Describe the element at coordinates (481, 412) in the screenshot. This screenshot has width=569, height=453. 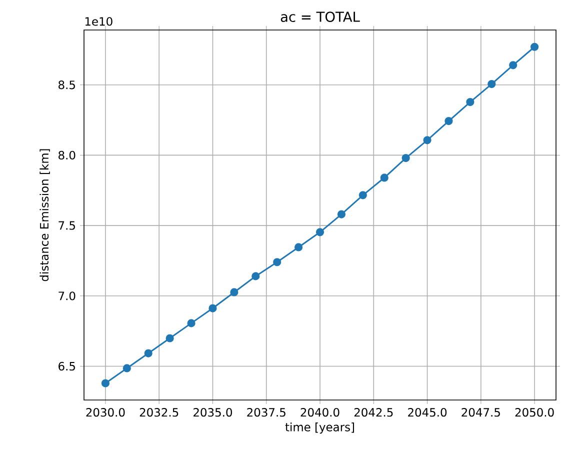
I see `x-tick-label: 2047.5` at that location.